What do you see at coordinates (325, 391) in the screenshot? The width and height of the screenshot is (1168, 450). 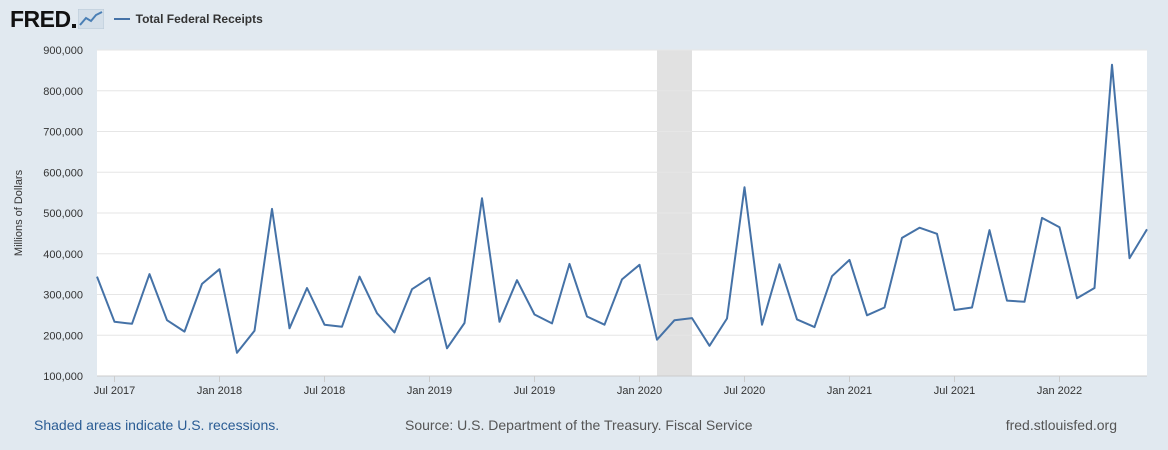 I see `x-tick-label: Jul 2018` at bounding box center [325, 391].